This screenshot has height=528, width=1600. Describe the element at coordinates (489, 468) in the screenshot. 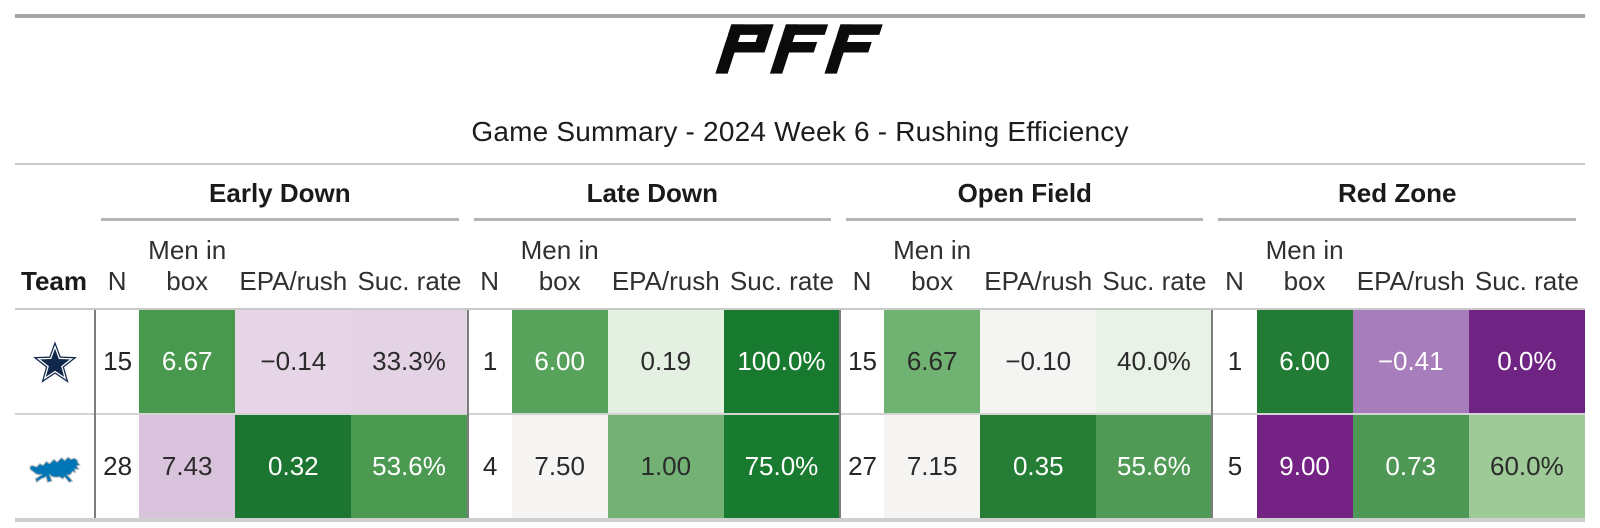

I see `n-value-cell: 4` at that location.